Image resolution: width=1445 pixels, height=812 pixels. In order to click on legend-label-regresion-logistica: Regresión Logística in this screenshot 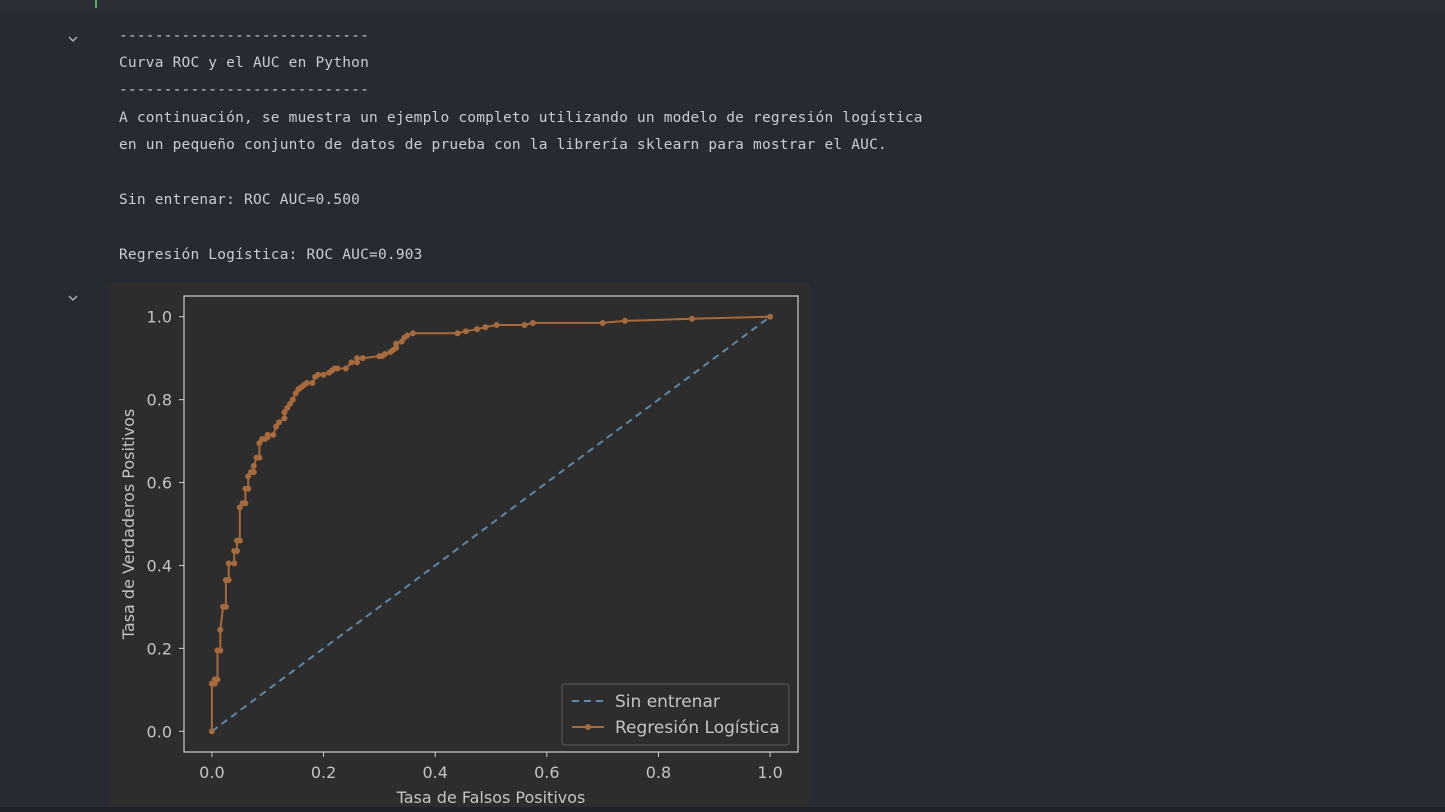, I will do `click(697, 728)`.